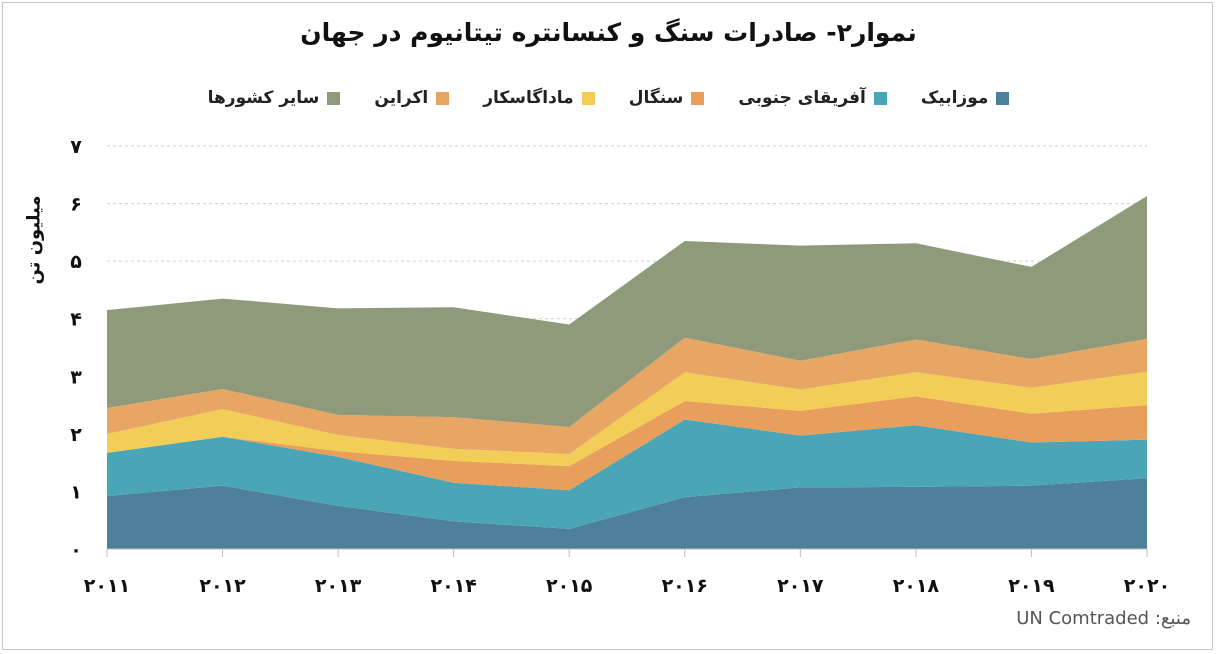  Describe the element at coordinates (569, 586) in the screenshot. I see `x-tick-label: ۲۰۱۵` at that location.